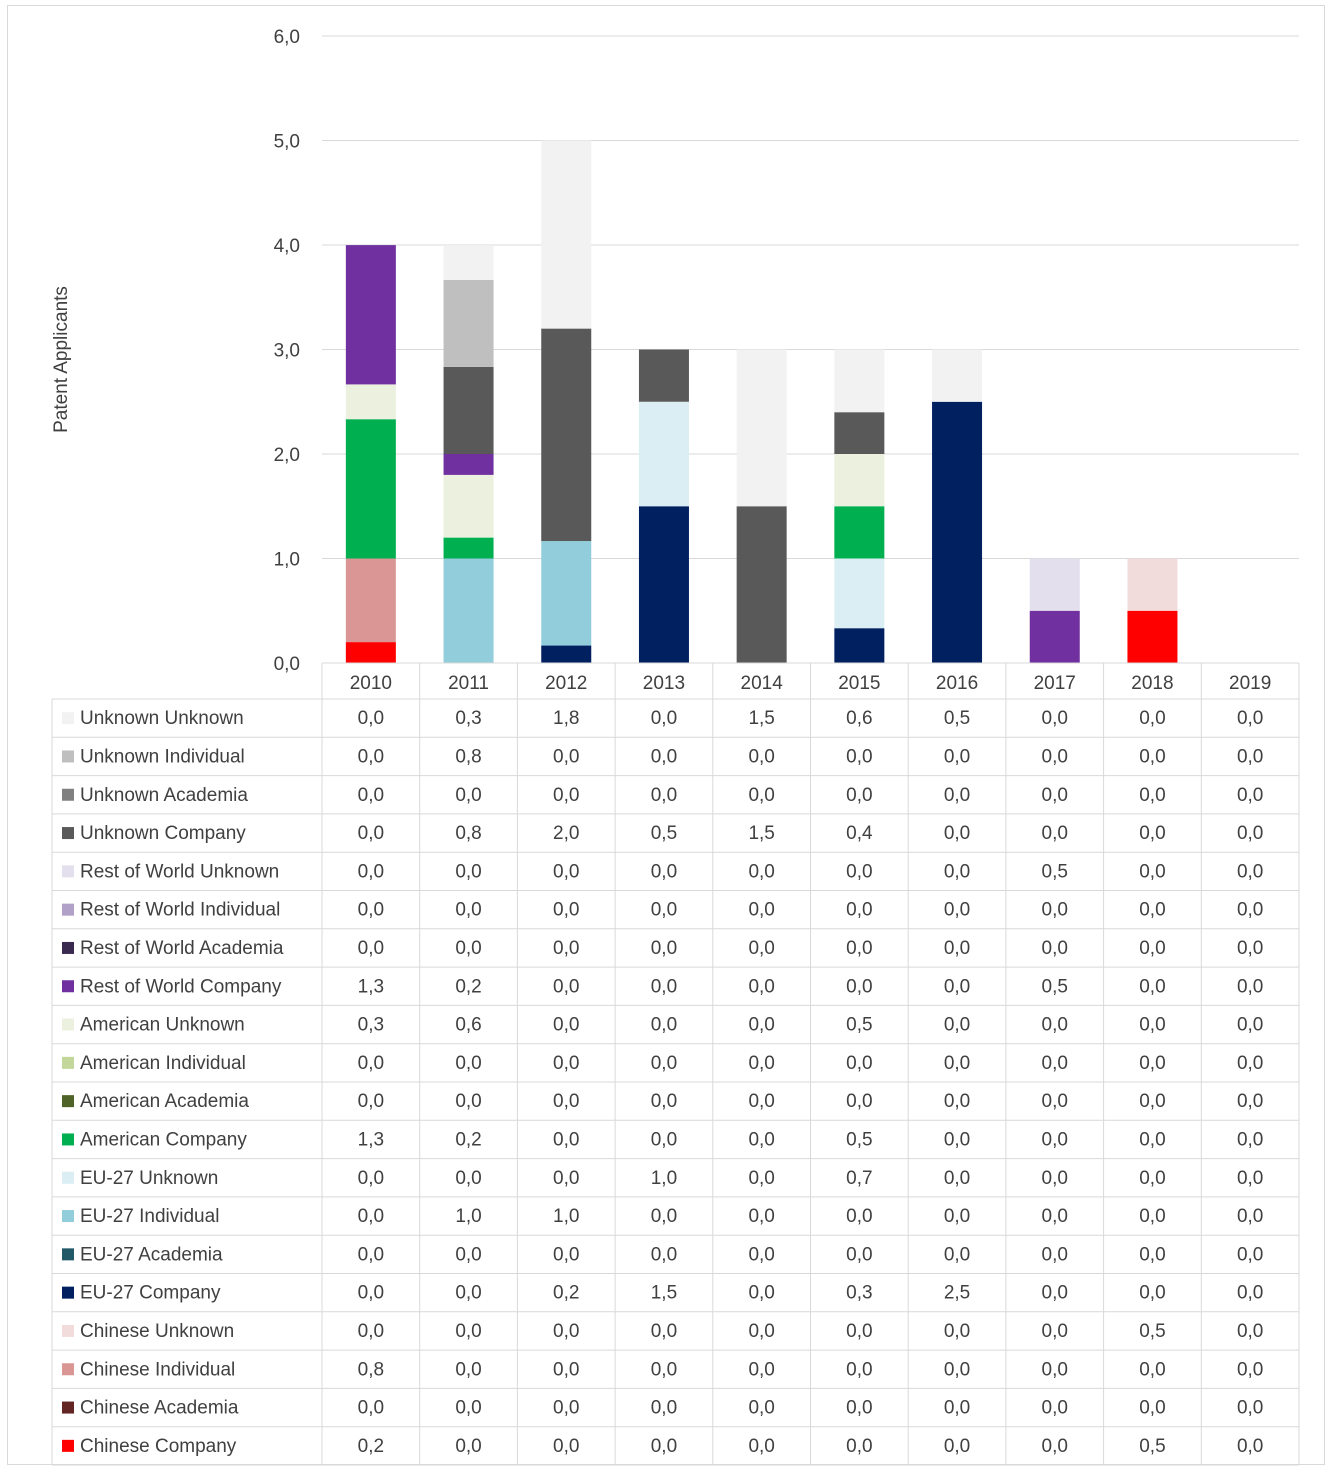 The image size is (1331, 1472). I want to click on legend-series-name: Rest of World Unknown, so click(179, 871).